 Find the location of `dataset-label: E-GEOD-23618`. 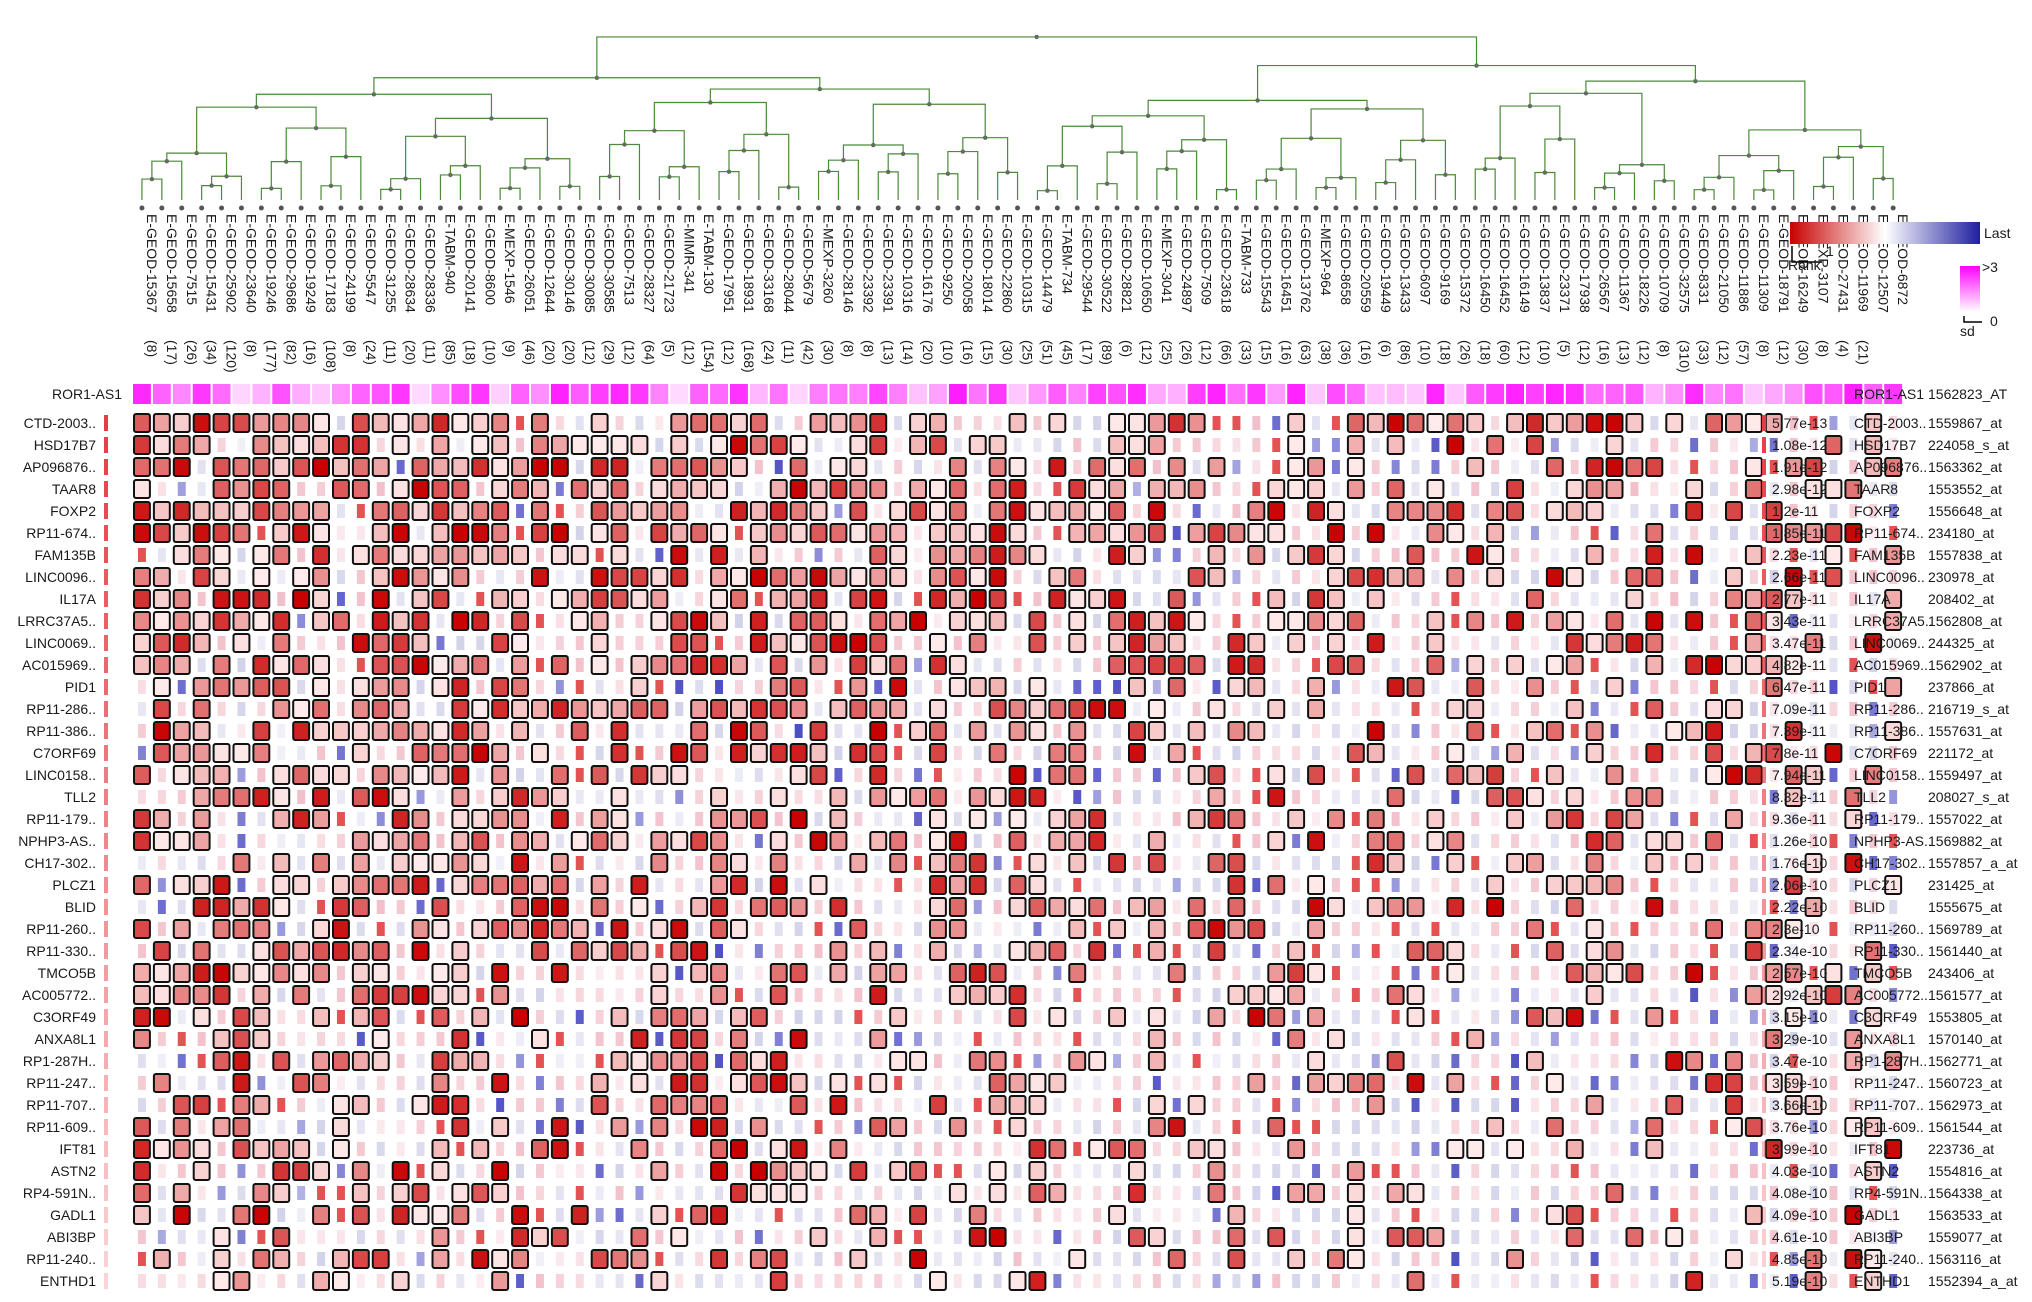

dataset-label: E-GEOD-23618 is located at coordinates (1227, 263).